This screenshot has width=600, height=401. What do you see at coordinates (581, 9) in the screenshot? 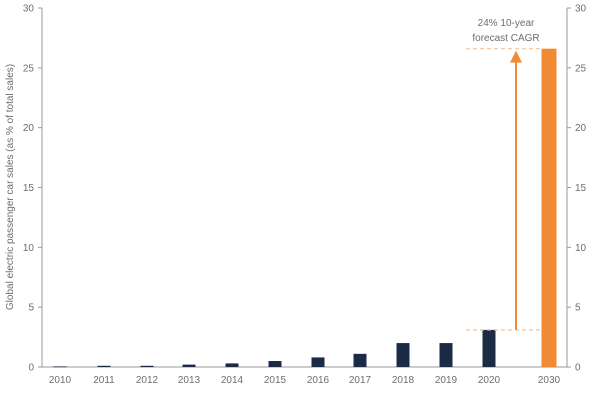
I see `y-tick-label-right: 30` at bounding box center [581, 9].